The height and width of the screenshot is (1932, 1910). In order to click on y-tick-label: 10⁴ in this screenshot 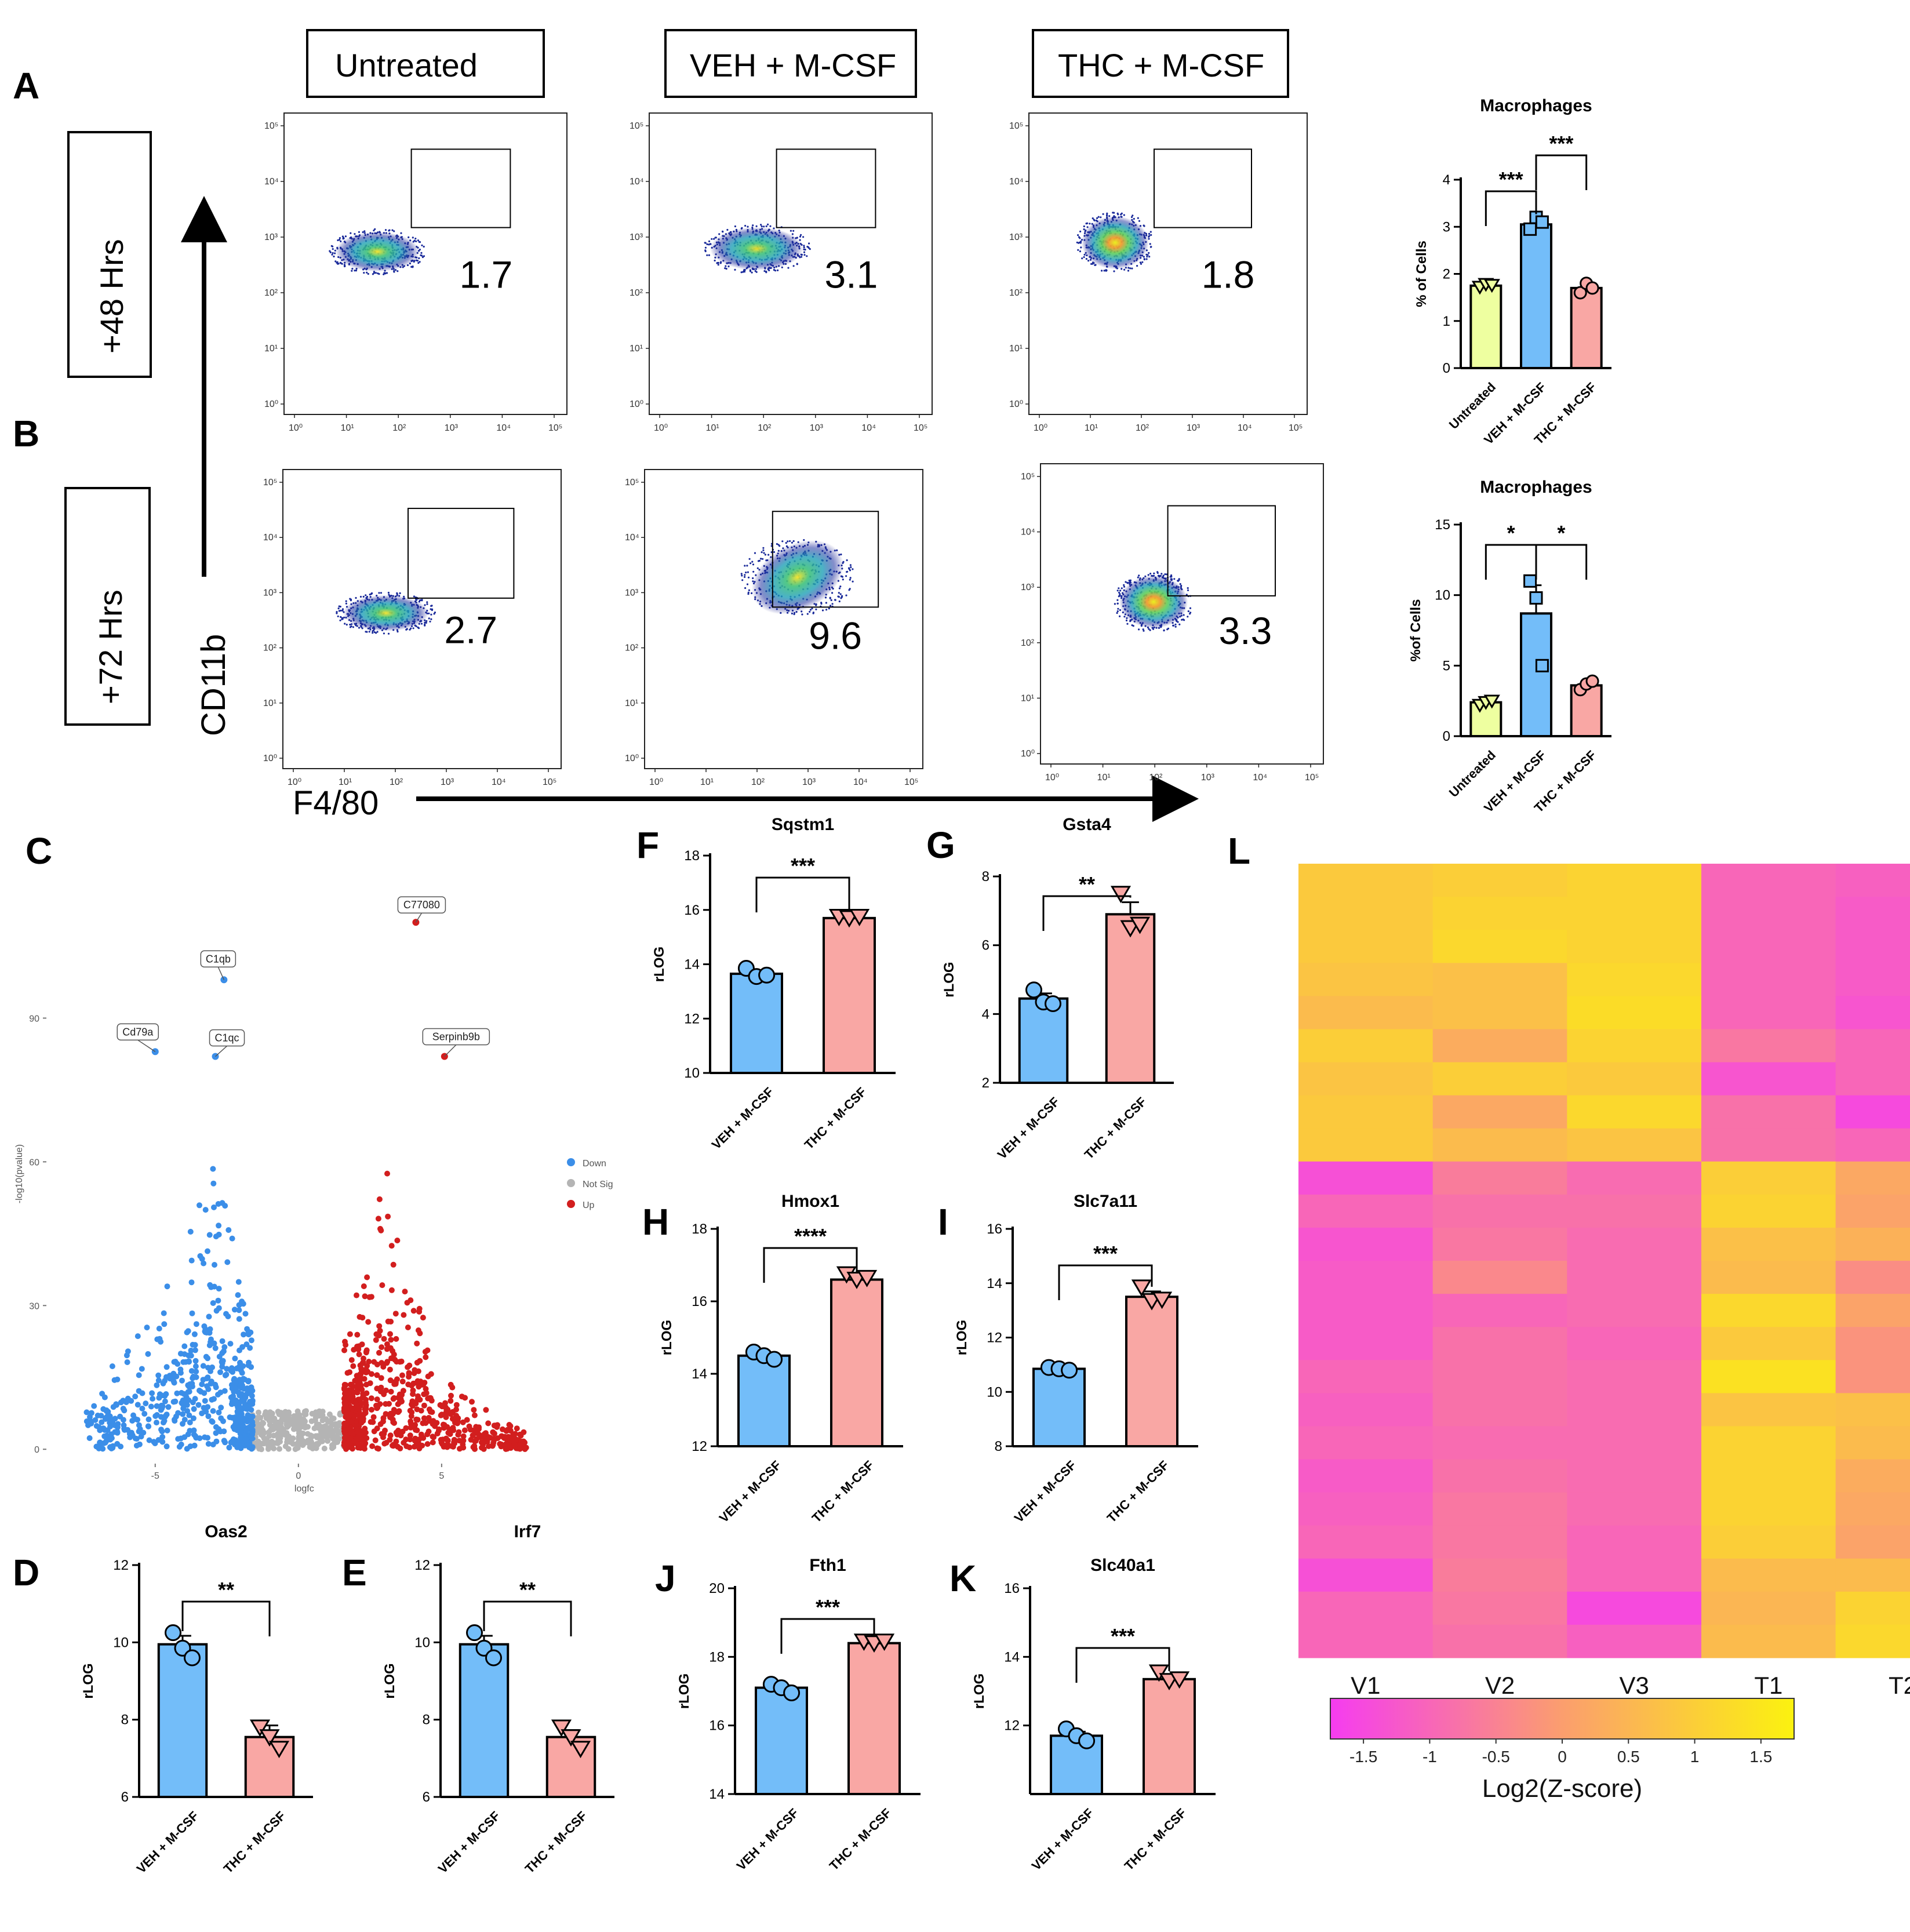, I will do `click(1028, 532)`.